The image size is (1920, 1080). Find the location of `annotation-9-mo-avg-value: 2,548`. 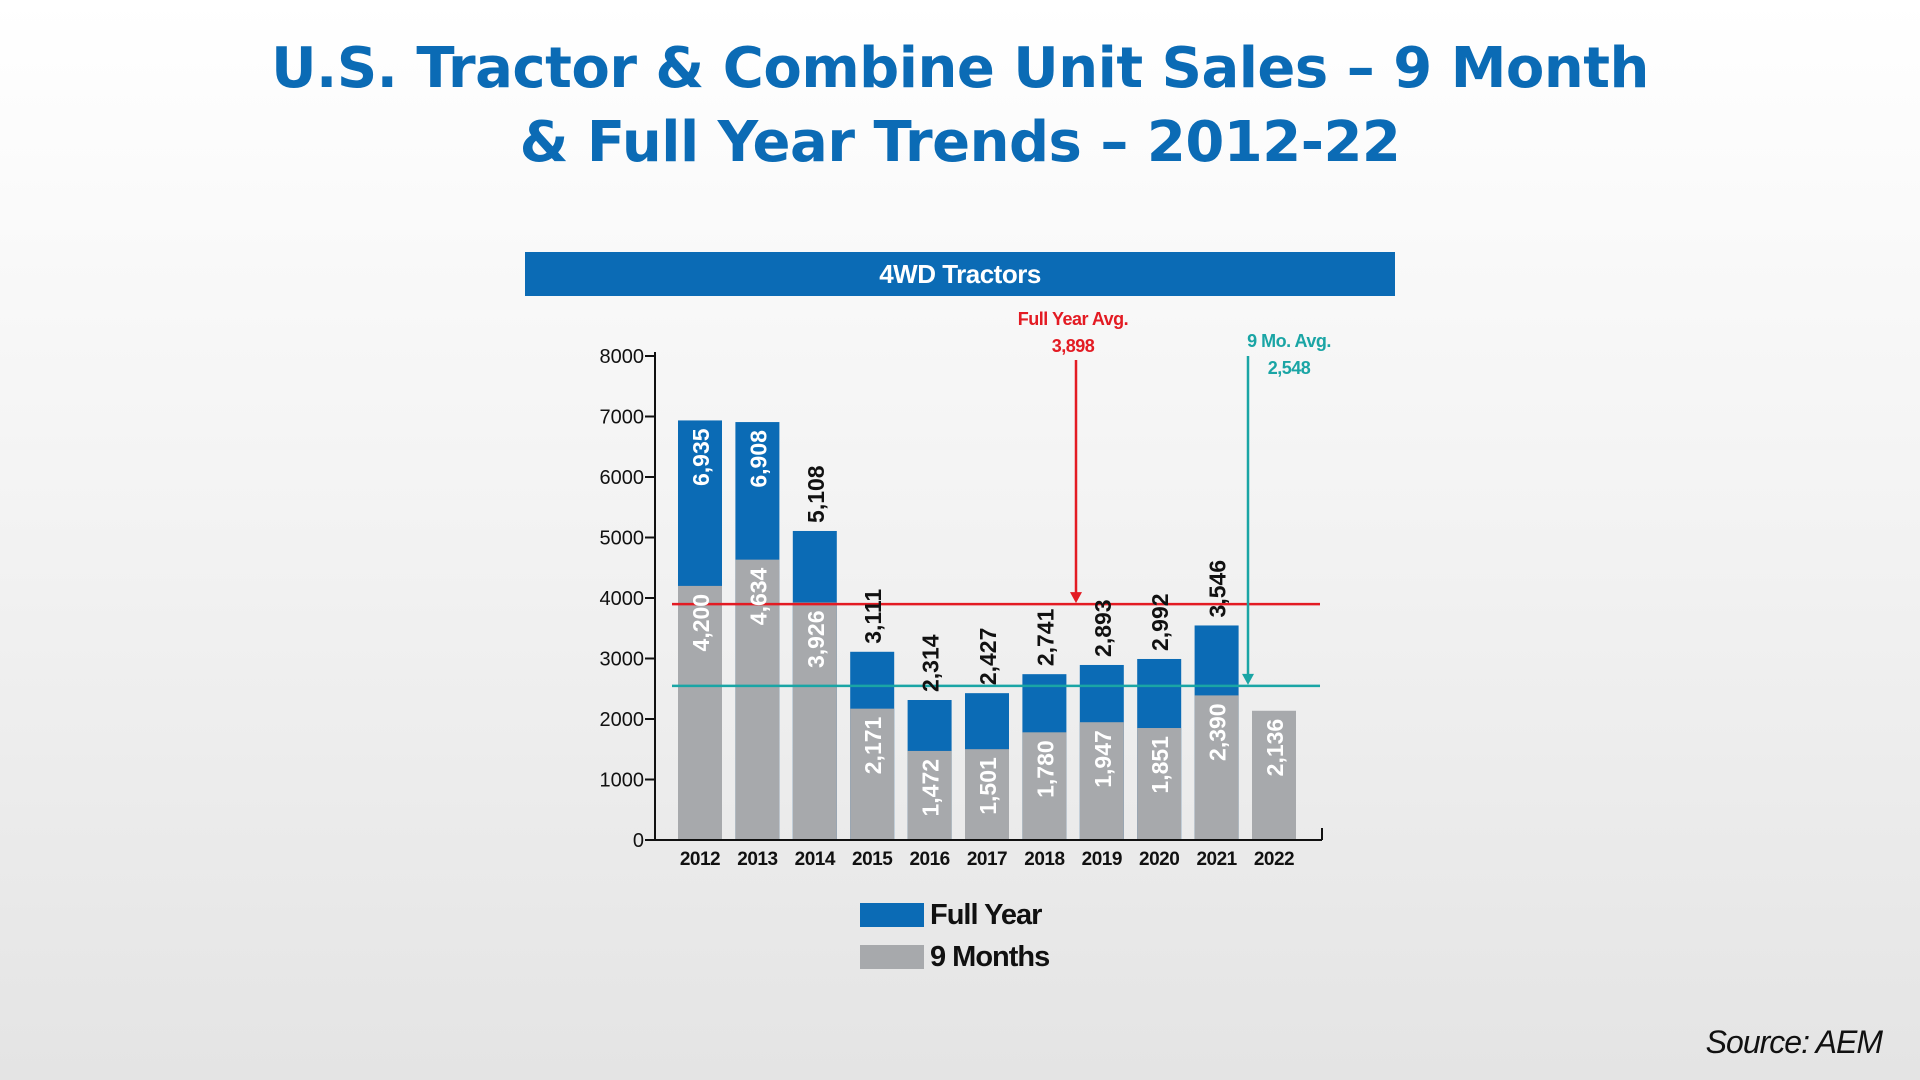

annotation-9-mo-avg-value: 2,548 is located at coordinates (1289, 368).